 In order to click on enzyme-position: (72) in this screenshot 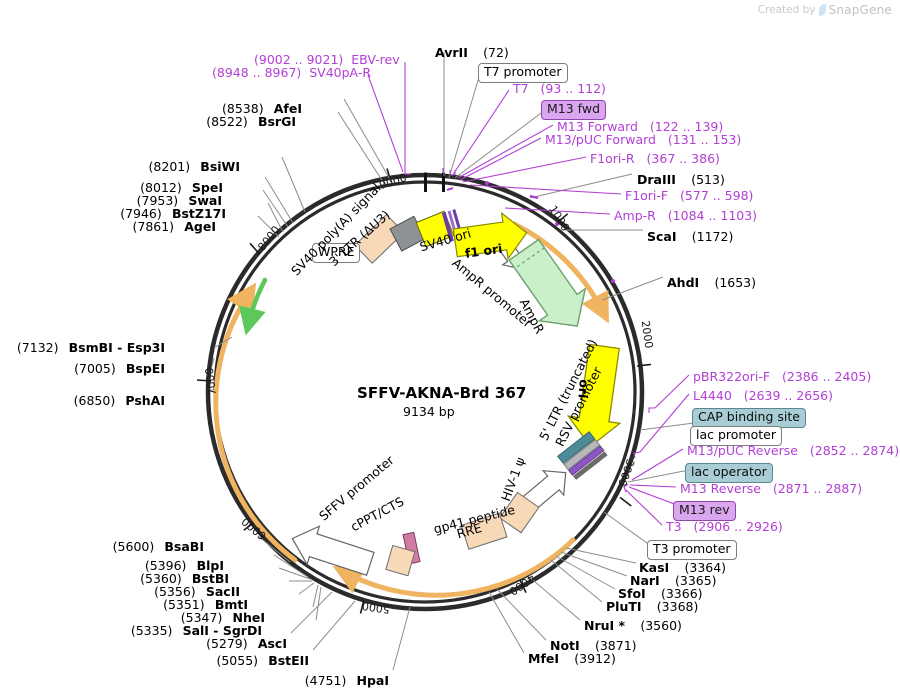, I will do `click(496, 52)`.